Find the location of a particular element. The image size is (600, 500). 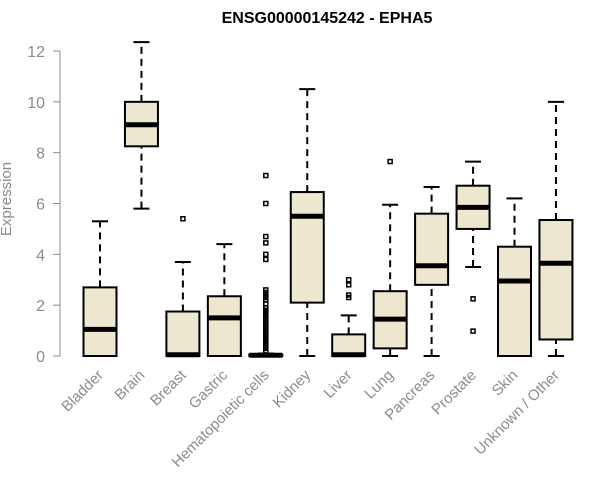

y-tick-label: 12 is located at coordinates (36, 52).